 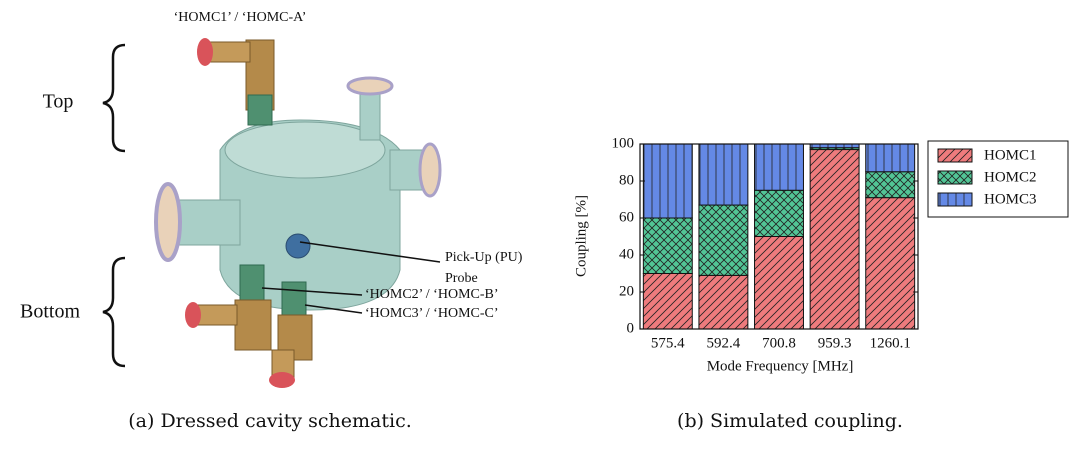 What do you see at coordinates (623, 143) in the screenshot?
I see `y-tick-label: 100` at bounding box center [623, 143].